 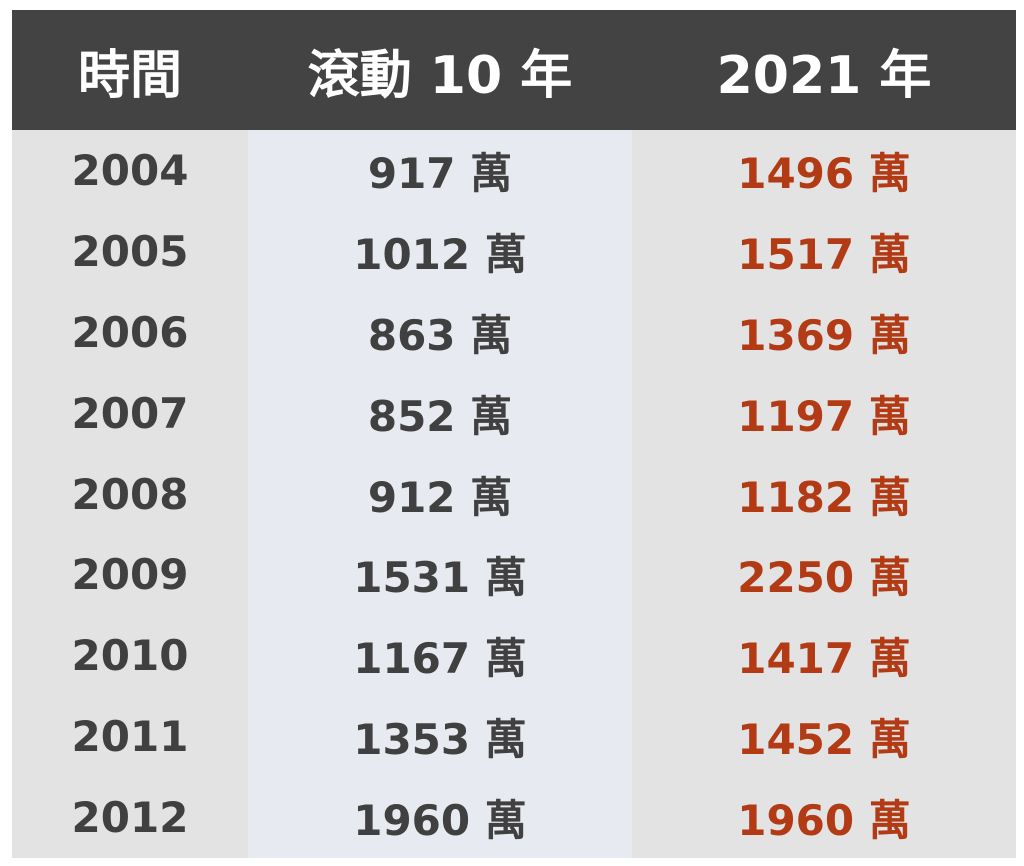 What do you see at coordinates (440, 335) in the screenshot?
I see `cell-rolling: 863 萬` at bounding box center [440, 335].